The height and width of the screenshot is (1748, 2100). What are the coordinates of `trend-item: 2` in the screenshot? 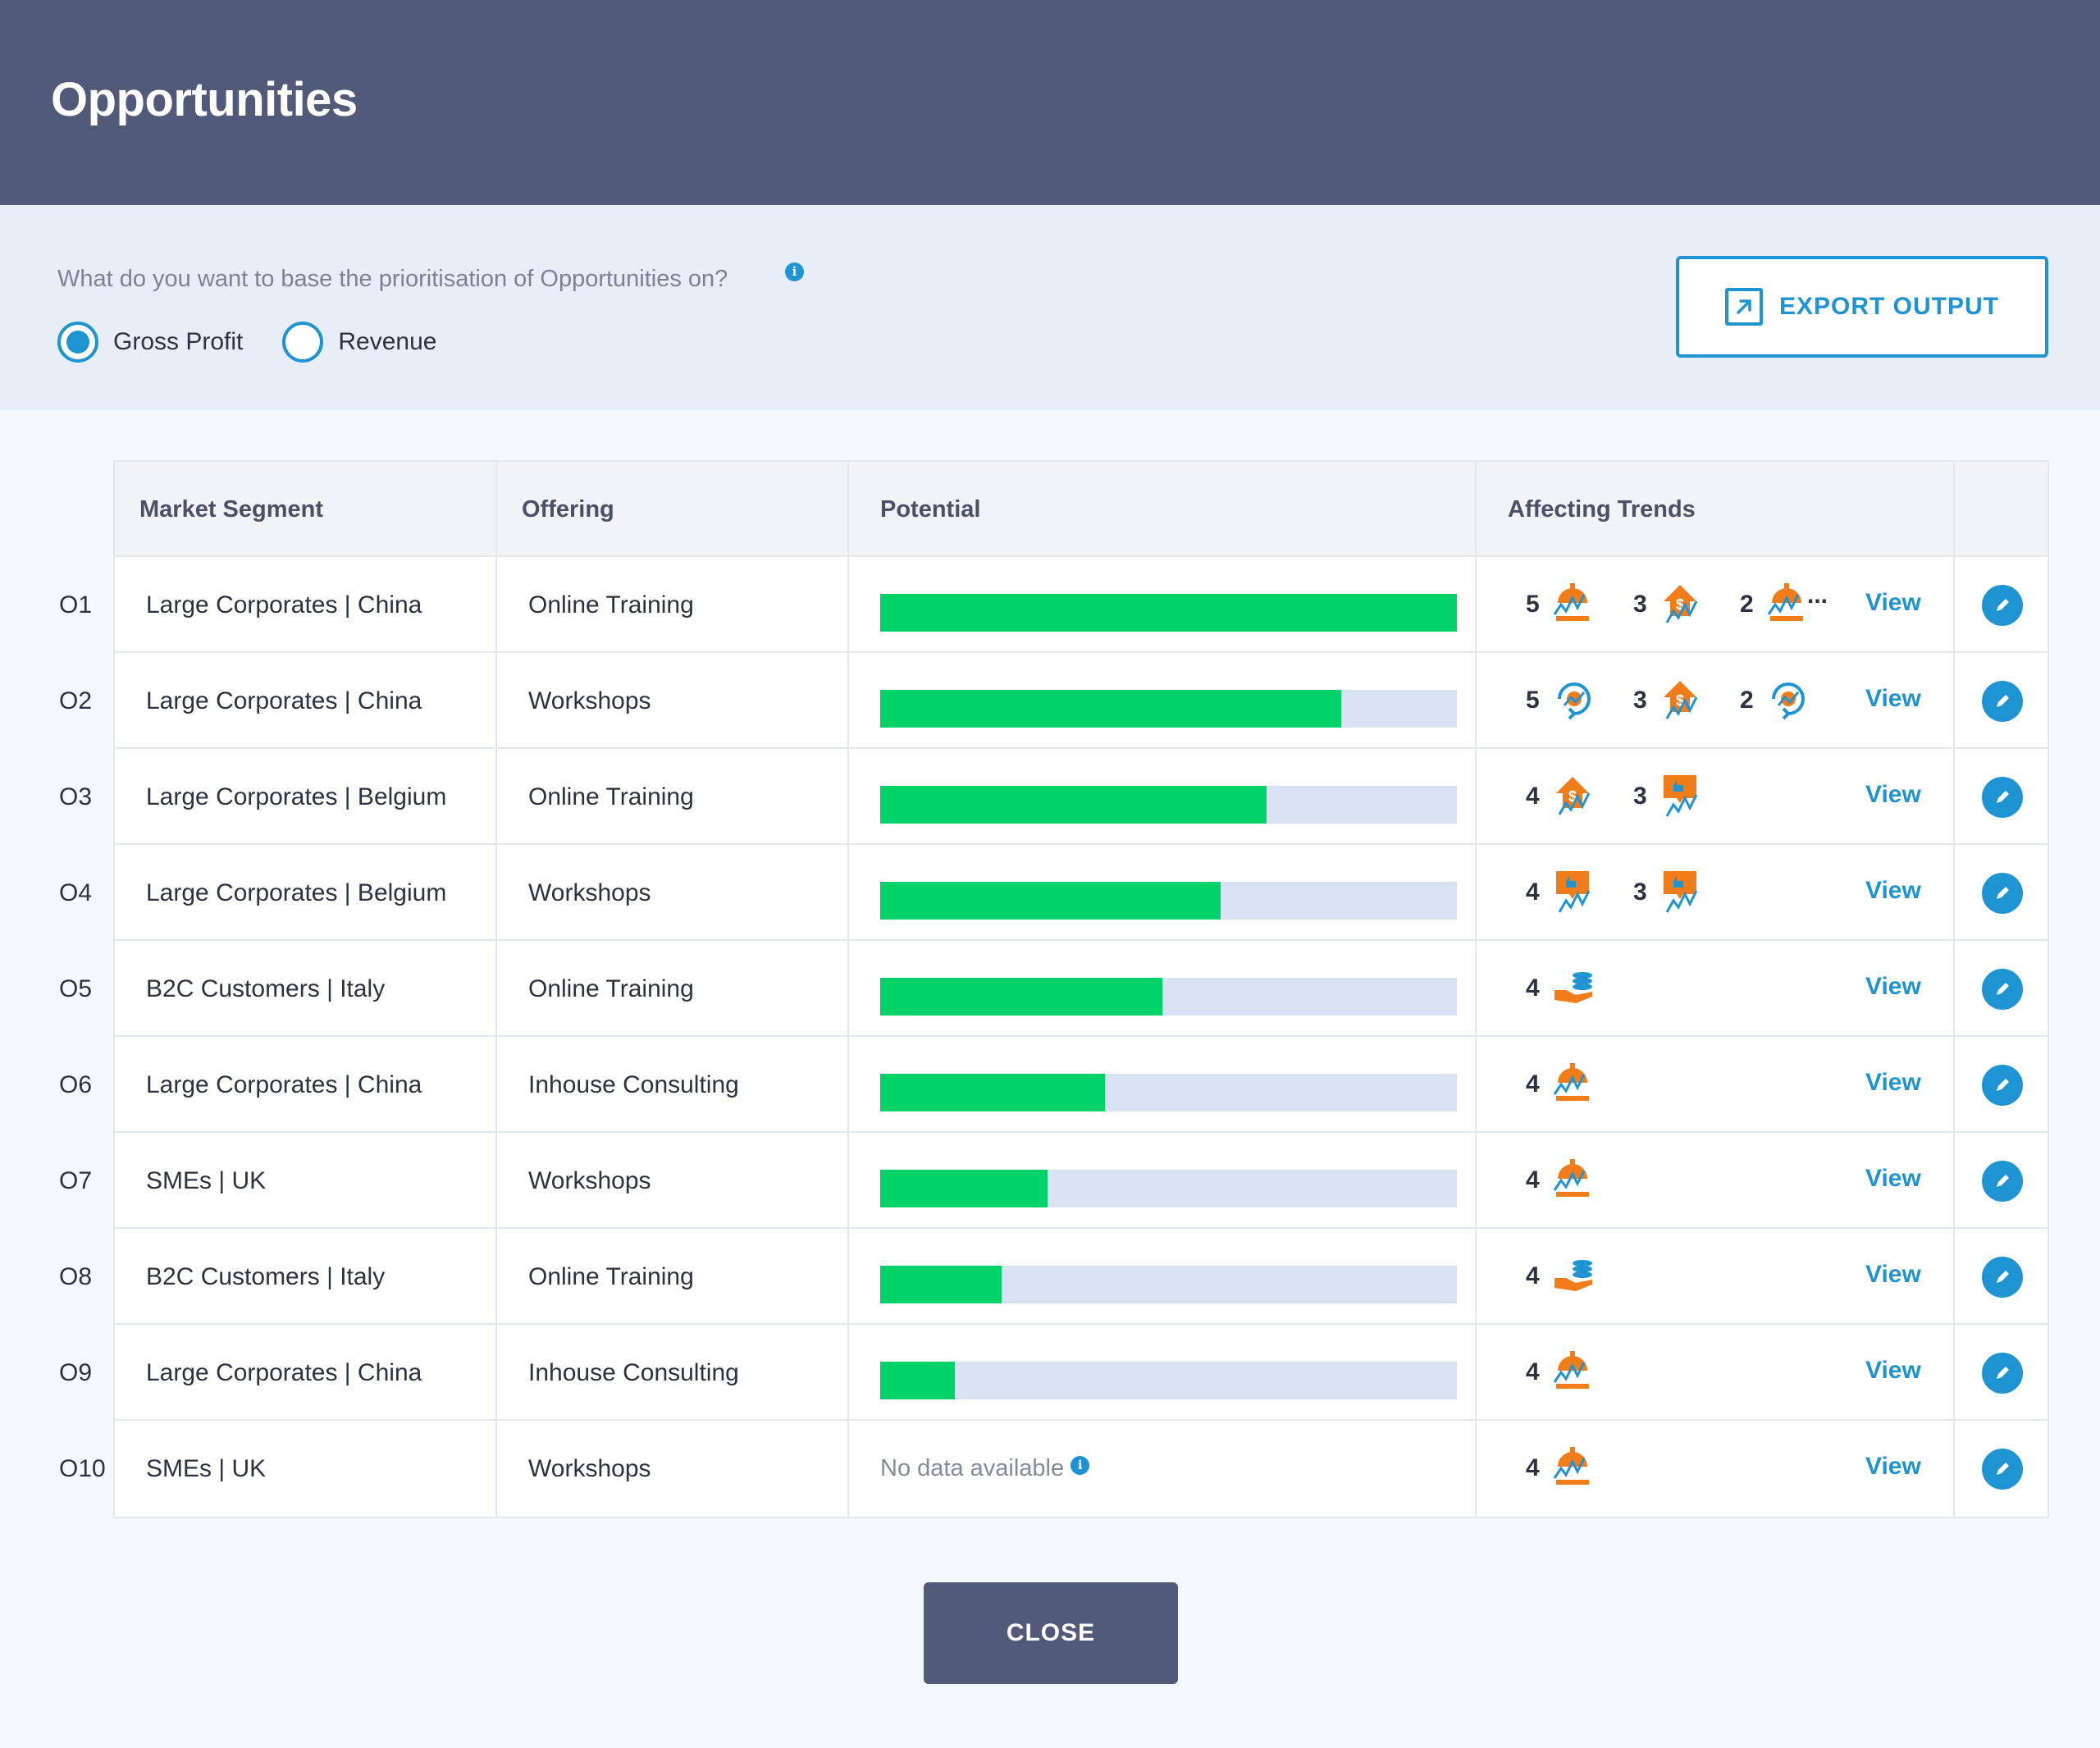 It's located at (1776, 700).